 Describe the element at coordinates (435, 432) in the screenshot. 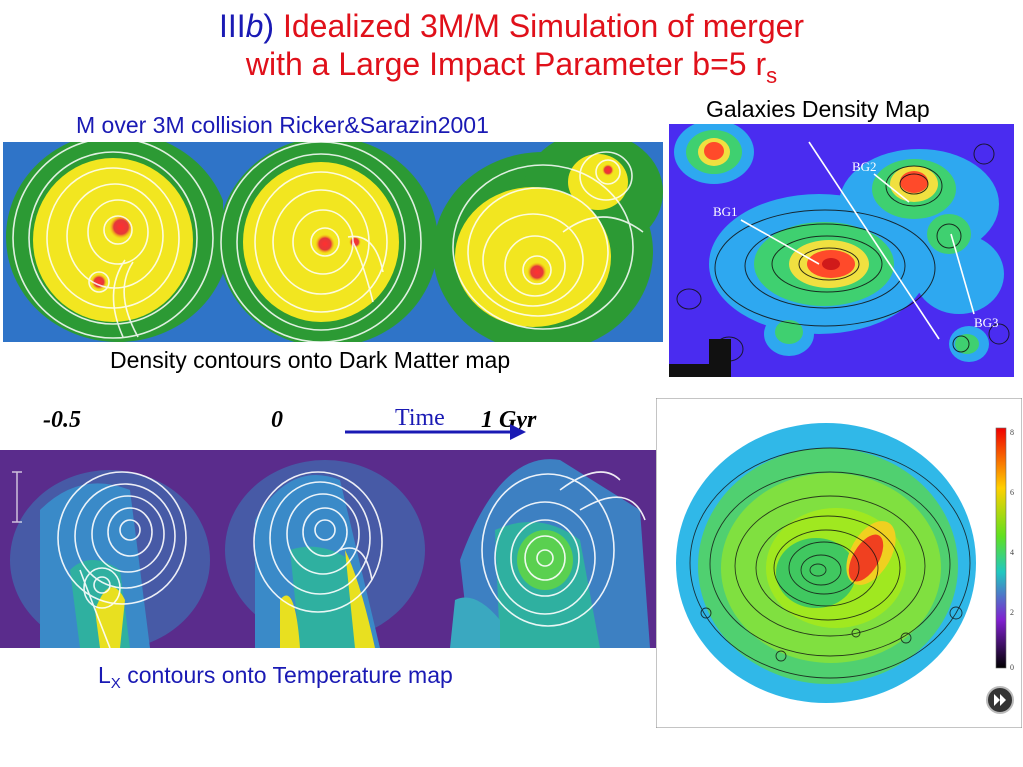

I see `time-arrow` at that location.